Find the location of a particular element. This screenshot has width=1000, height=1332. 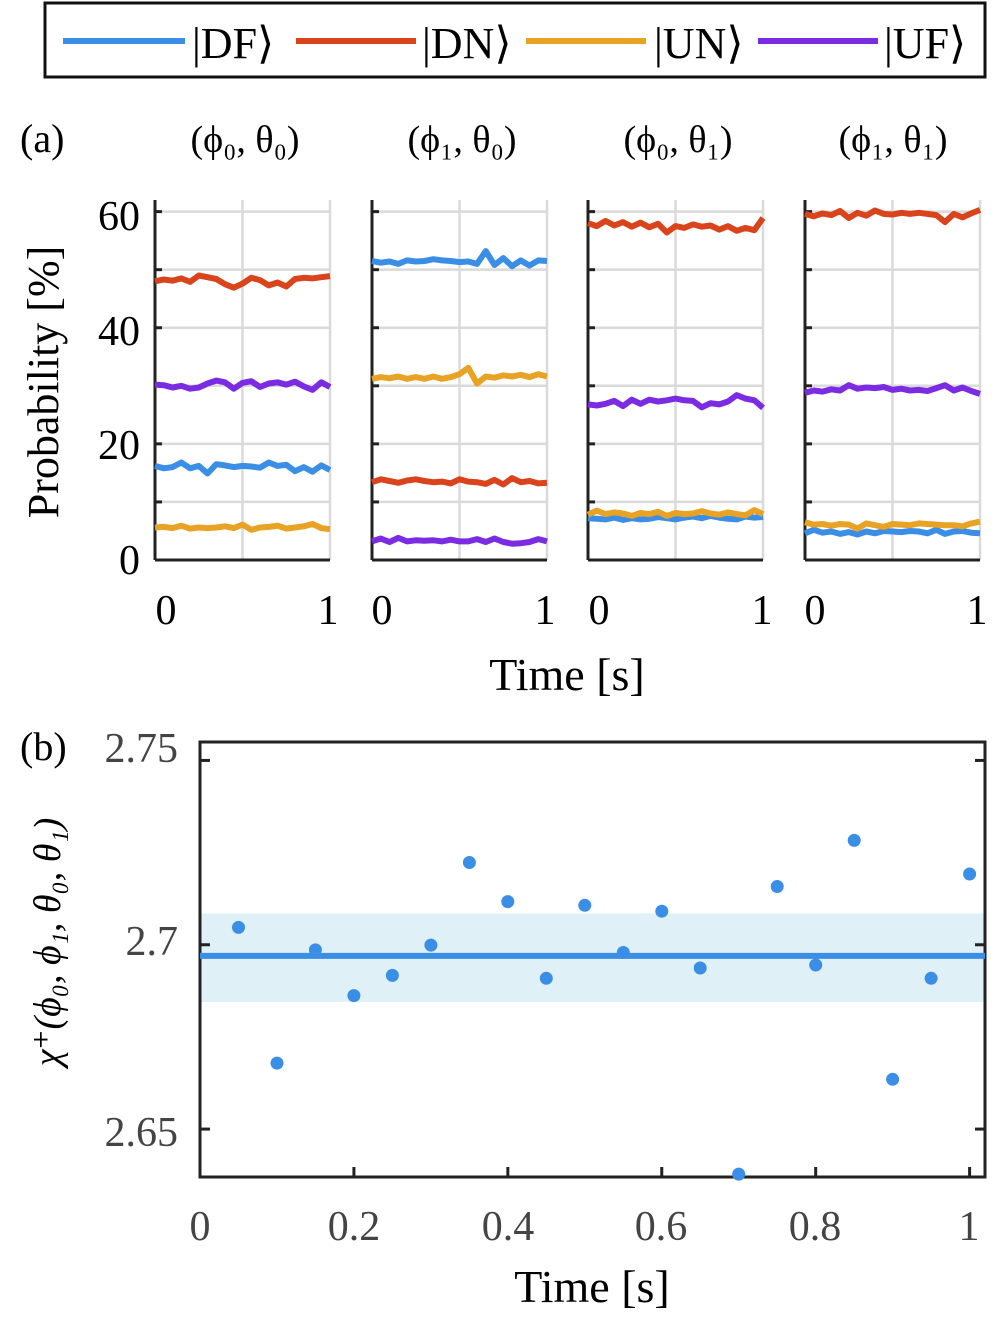

panel-b-xtick-0: 0 is located at coordinates (200, 1227).